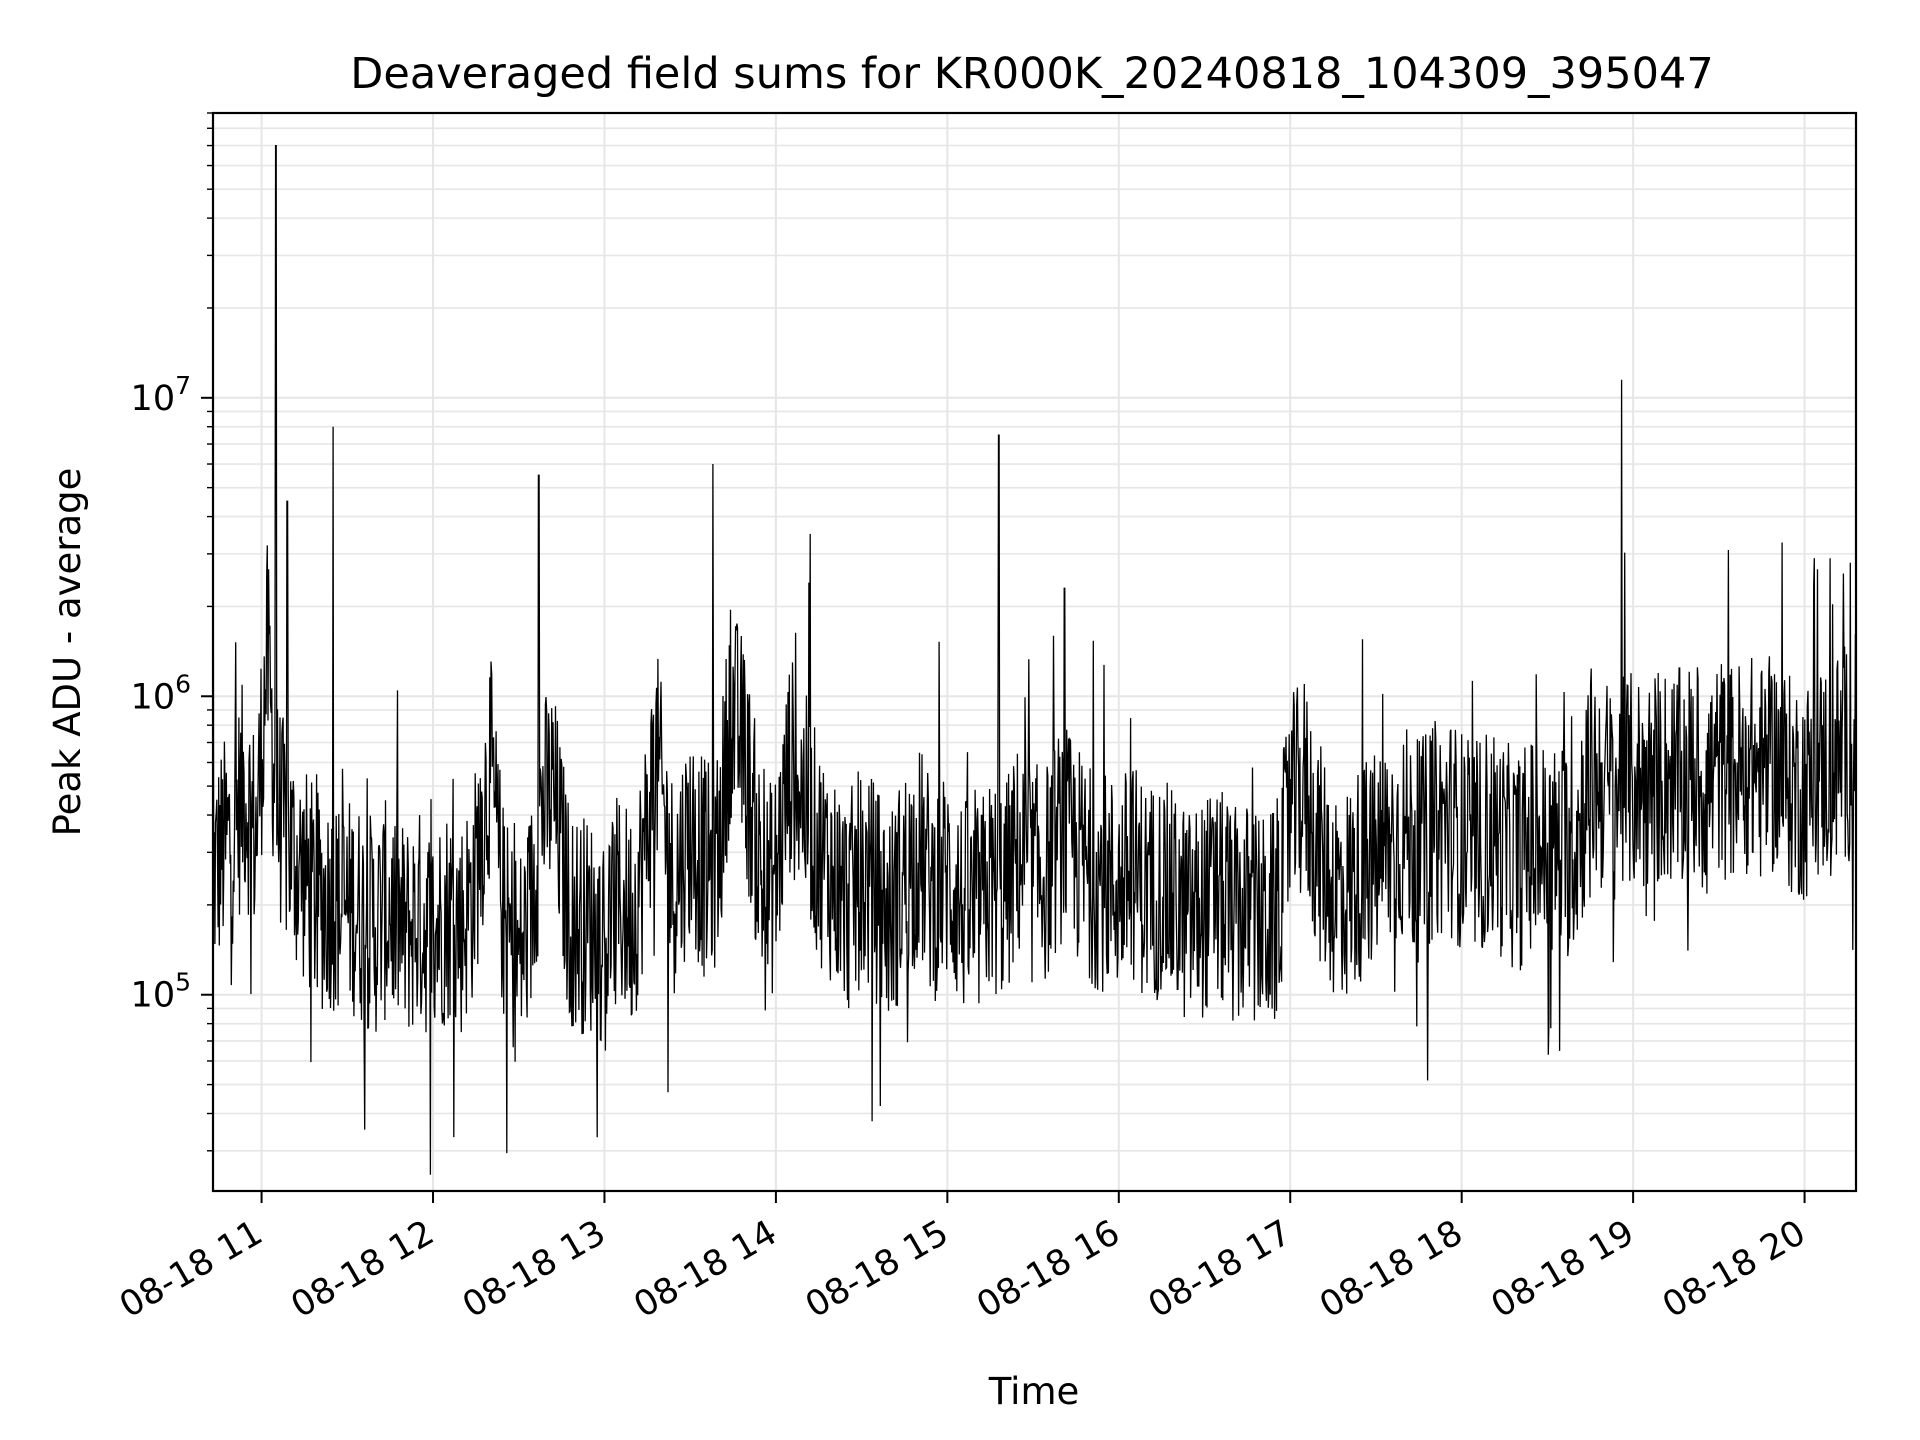 The width and height of the screenshot is (1920, 1440). I want to click on y-tick-label: 10⁶, so click(161, 693).